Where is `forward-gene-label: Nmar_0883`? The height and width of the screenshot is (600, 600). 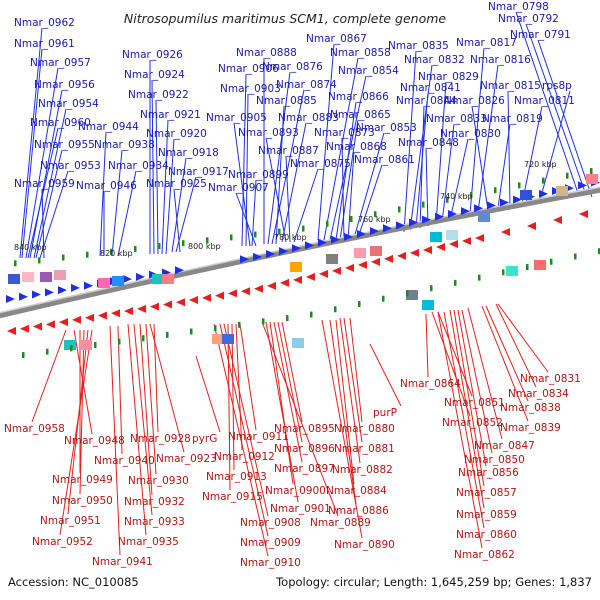 forward-gene-label: Nmar_0883 is located at coordinates (308, 118).